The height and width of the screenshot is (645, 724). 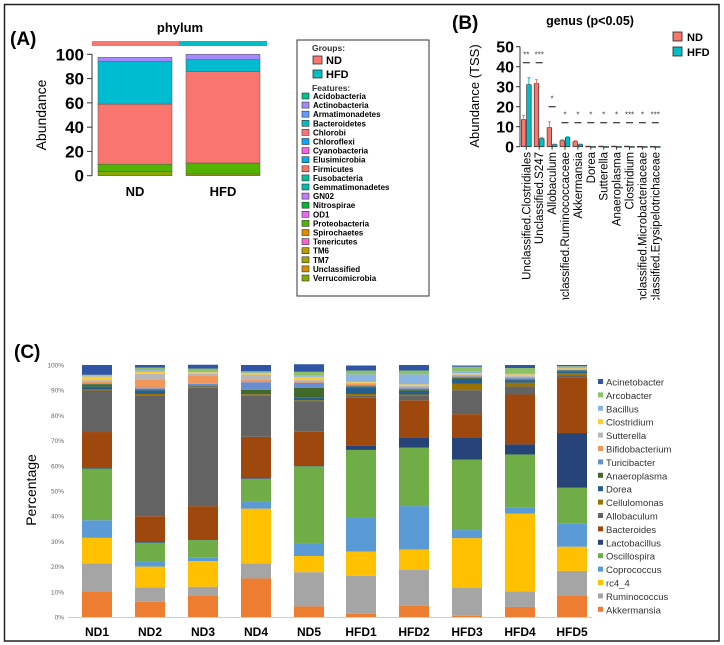 What do you see at coordinates (74, 79) in the screenshot?
I see `y-tick-label: 80` at bounding box center [74, 79].